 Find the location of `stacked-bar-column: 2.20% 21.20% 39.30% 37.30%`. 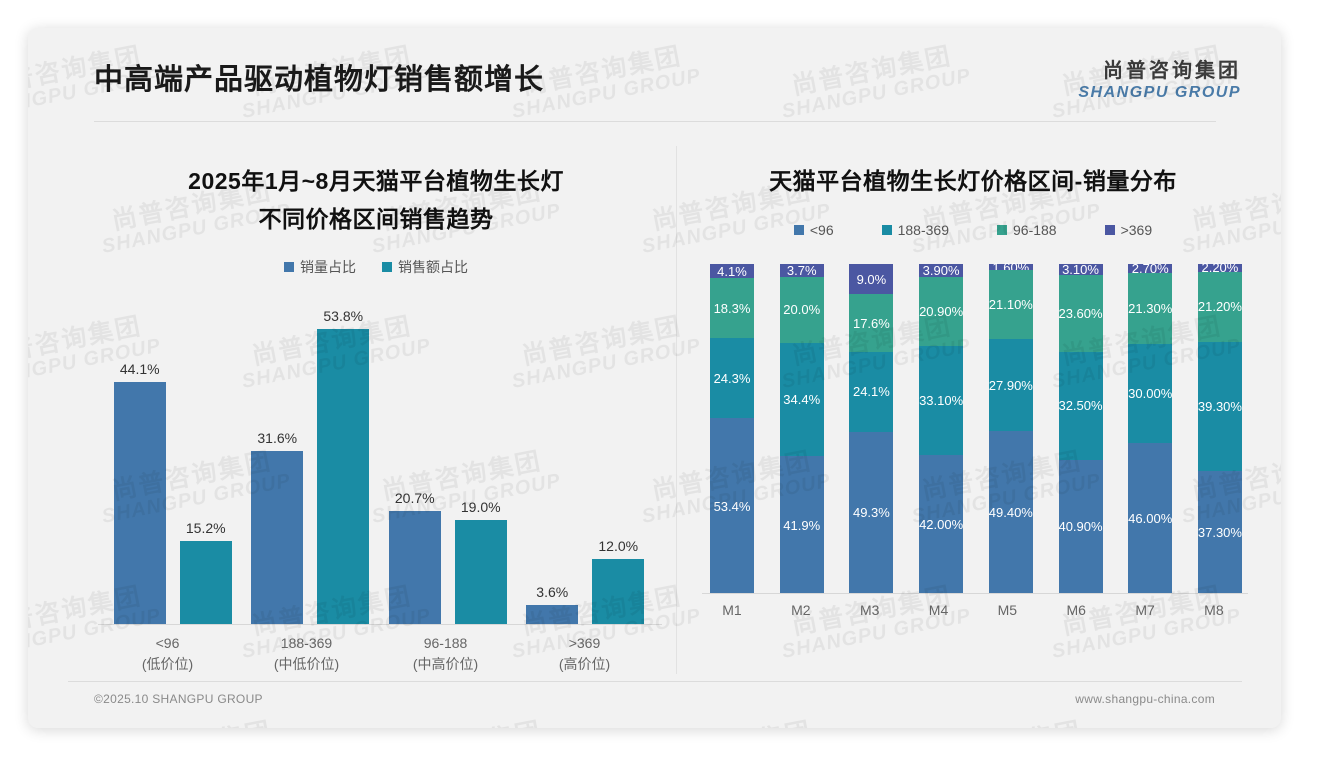

stacked-bar-column: 2.20% 21.20% 39.30% 37.30% is located at coordinates (1219, 427).